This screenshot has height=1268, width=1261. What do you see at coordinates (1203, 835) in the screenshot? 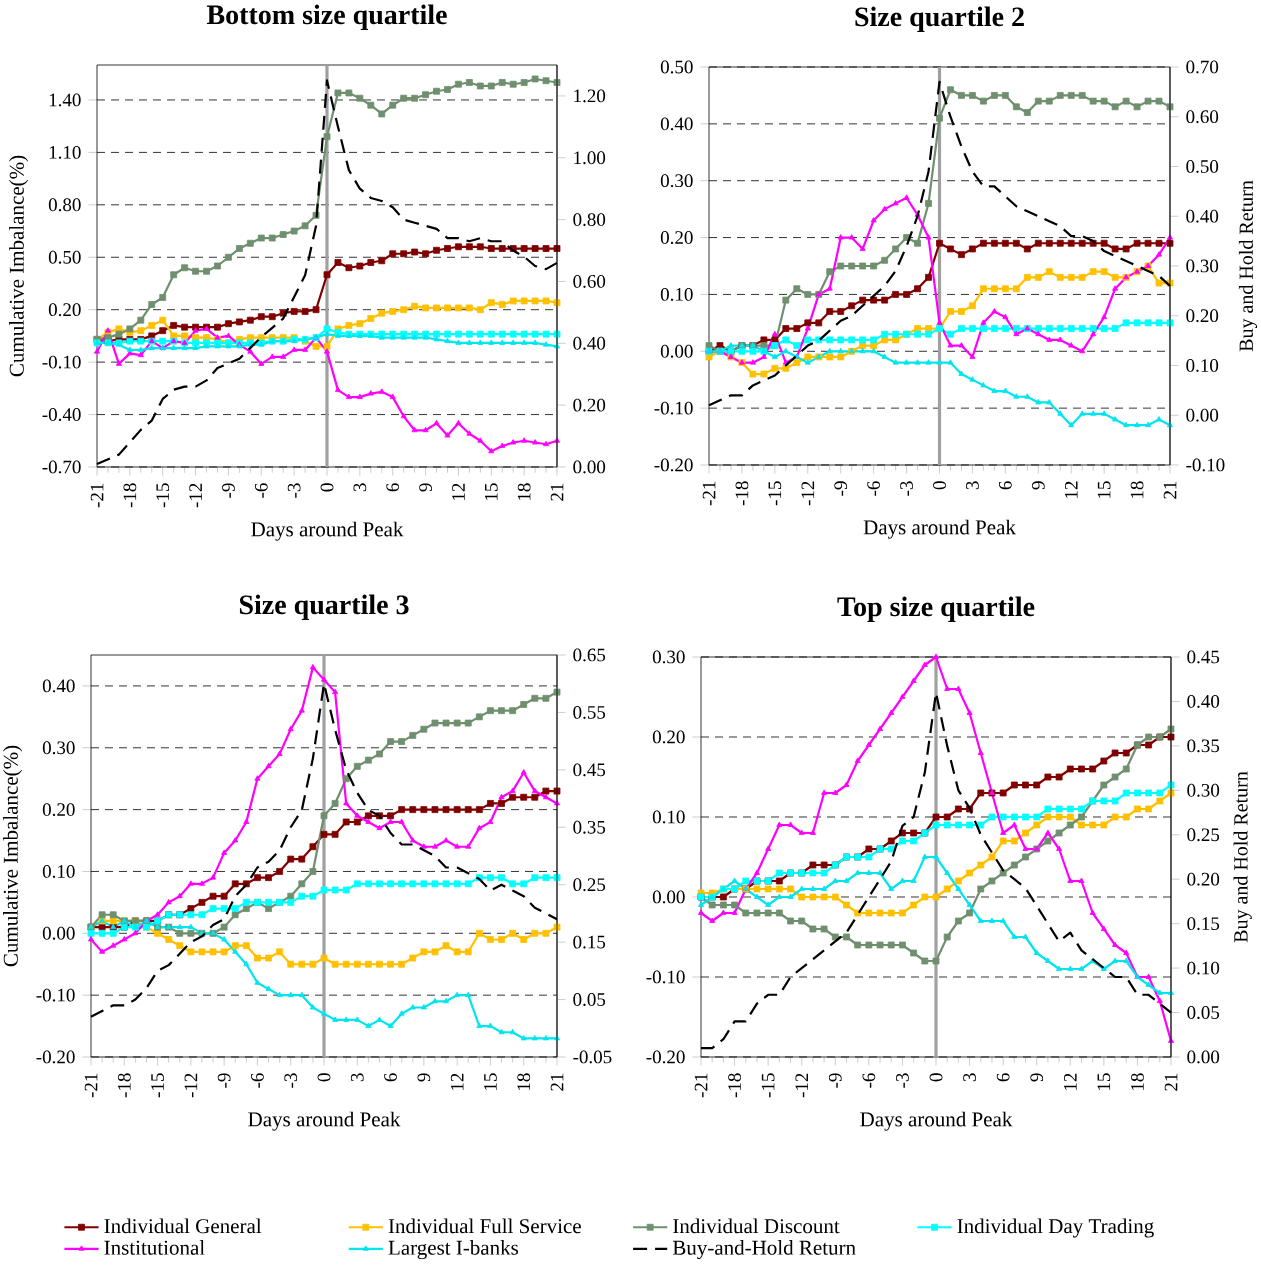
I see `y2-tick-label: 0.25` at bounding box center [1203, 835].